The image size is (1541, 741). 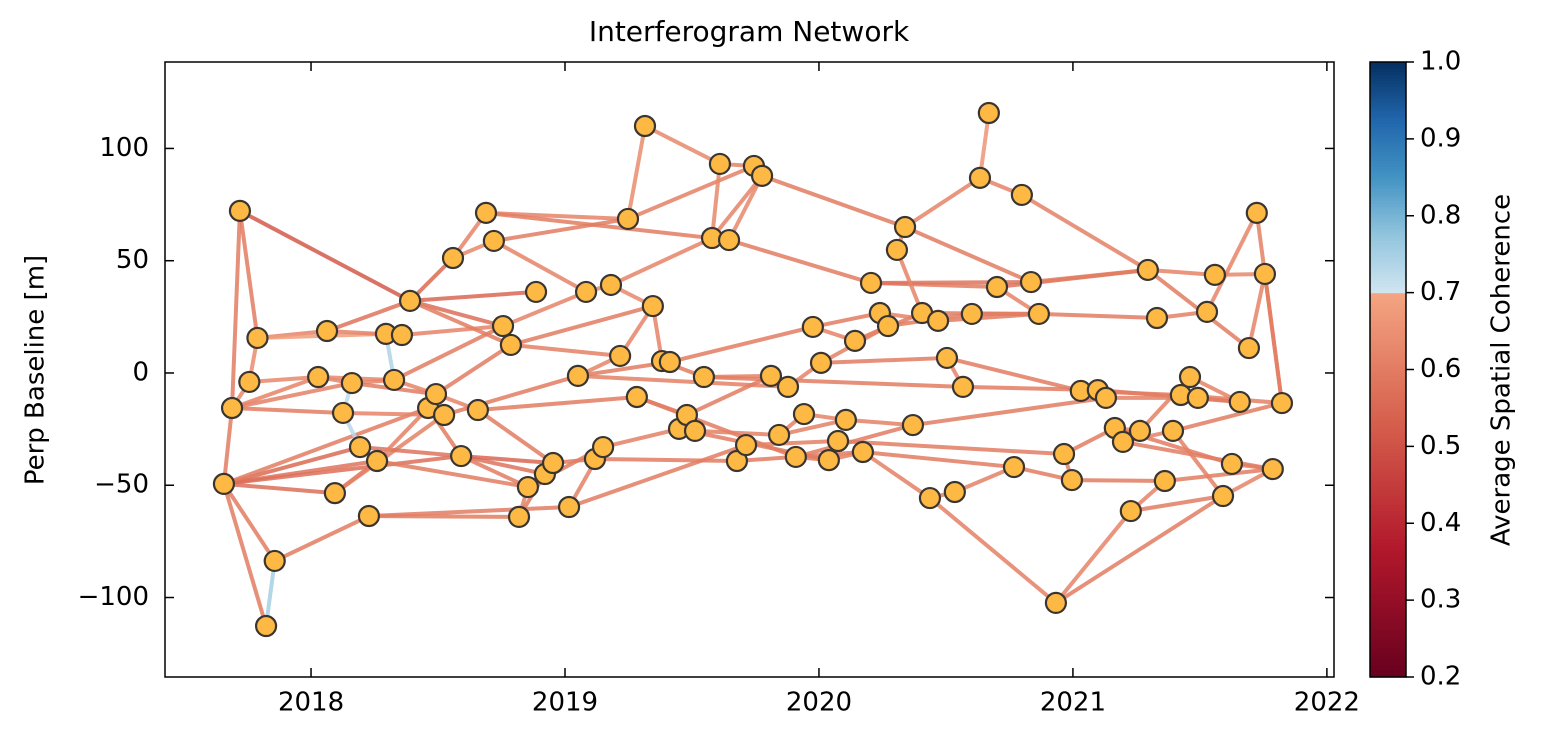 What do you see at coordinates (311, 703) in the screenshot?
I see `x-tick-label: 2018` at bounding box center [311, 703].